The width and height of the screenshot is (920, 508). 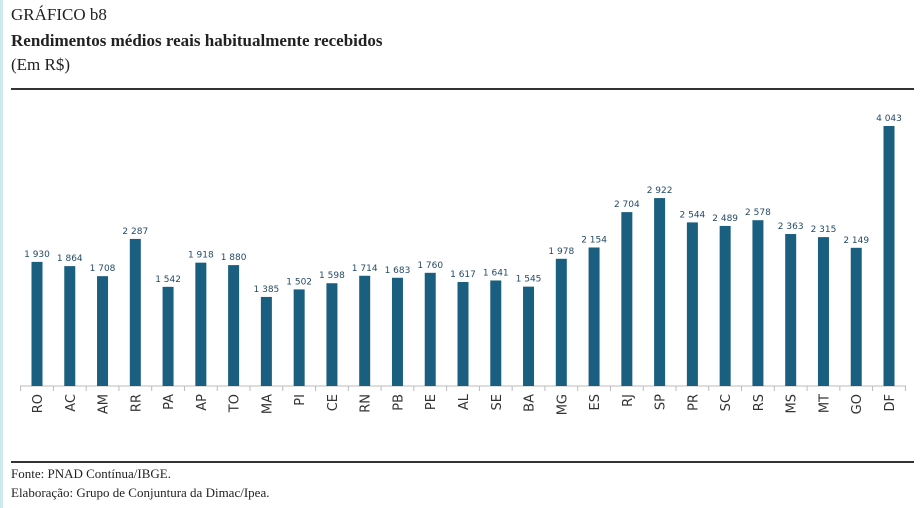 What do you see at coordinates (791, 227) in the screenshot?
I see `value-label: 2 363` at bounding box center [791, 227].